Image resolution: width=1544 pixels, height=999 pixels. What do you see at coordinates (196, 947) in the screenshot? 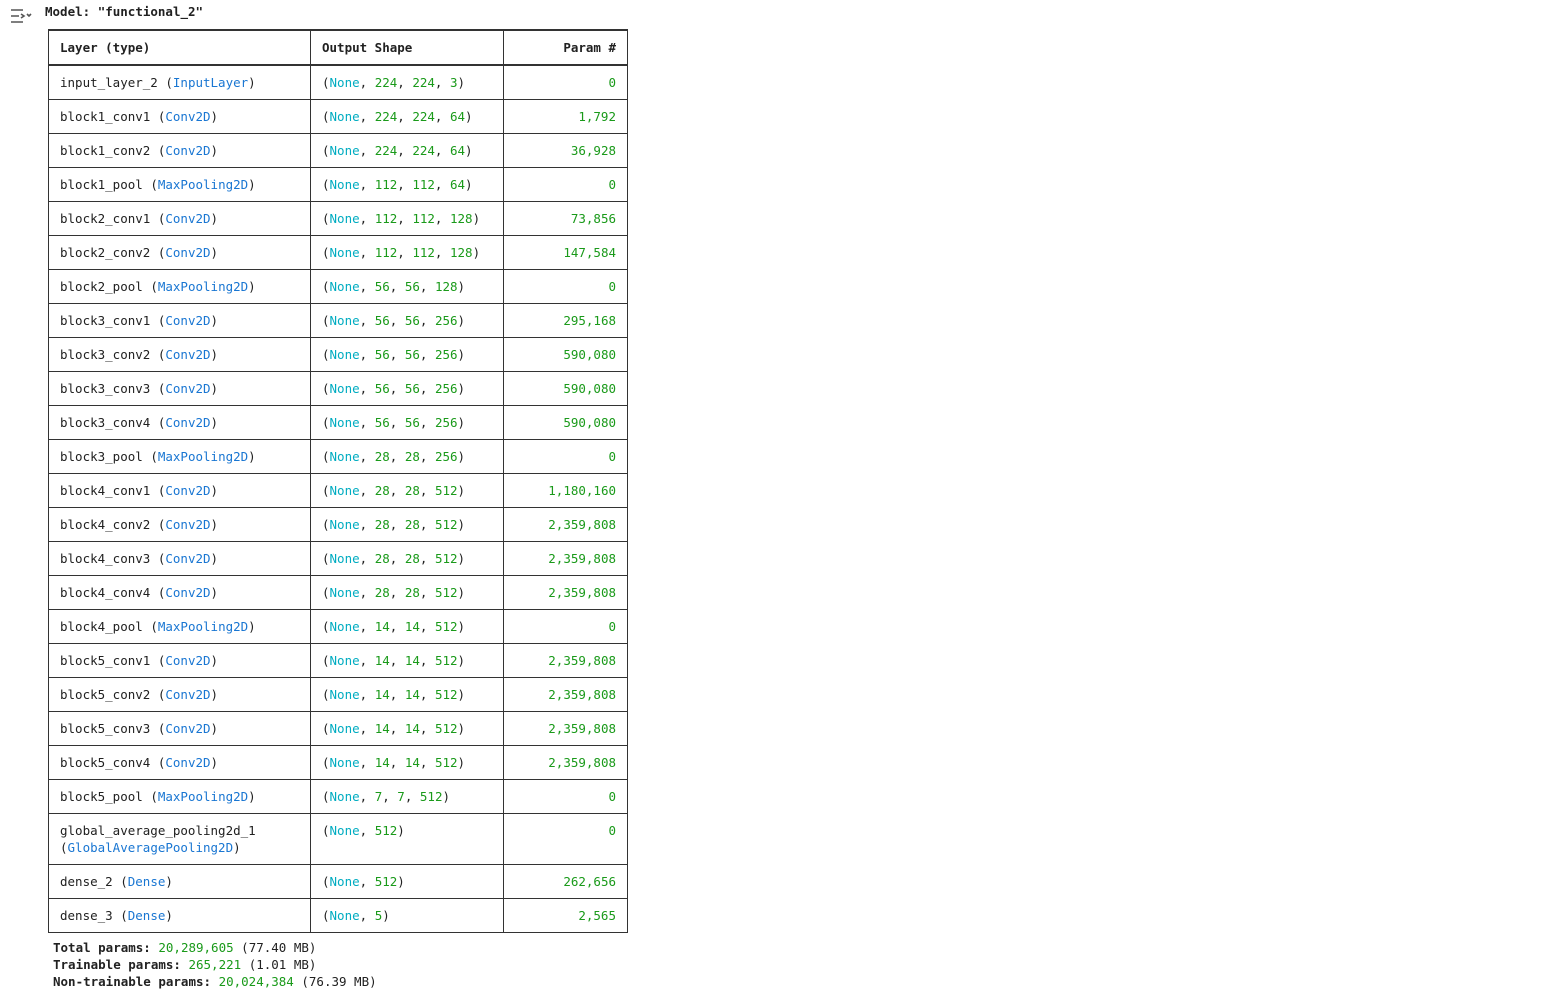
I see `summary-value: 20,289,605` at bounding box center [196, 947].